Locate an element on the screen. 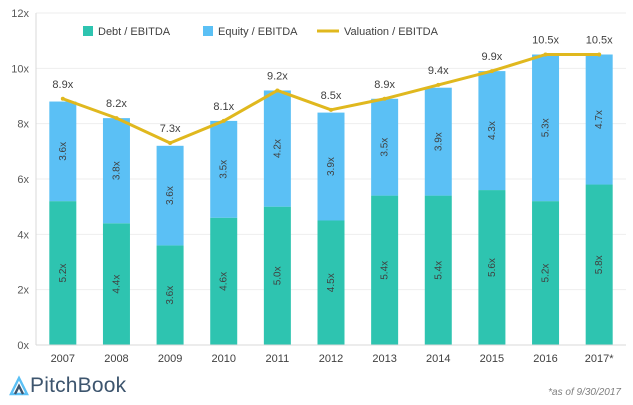 Image resolution: width=633 pixels, height=405 pixels. pitchbook-mark-icon is located at coordinates (19, 385).